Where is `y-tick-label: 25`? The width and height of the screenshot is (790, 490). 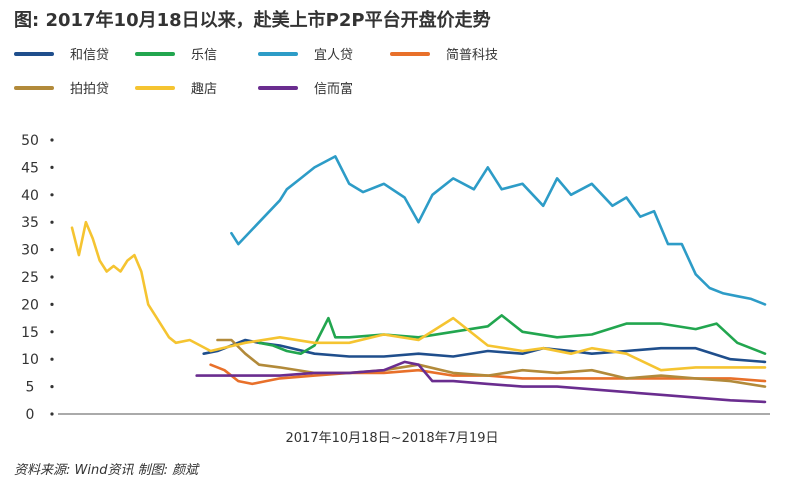
y-tick-label: 25 is located at coordinates (30, 278).